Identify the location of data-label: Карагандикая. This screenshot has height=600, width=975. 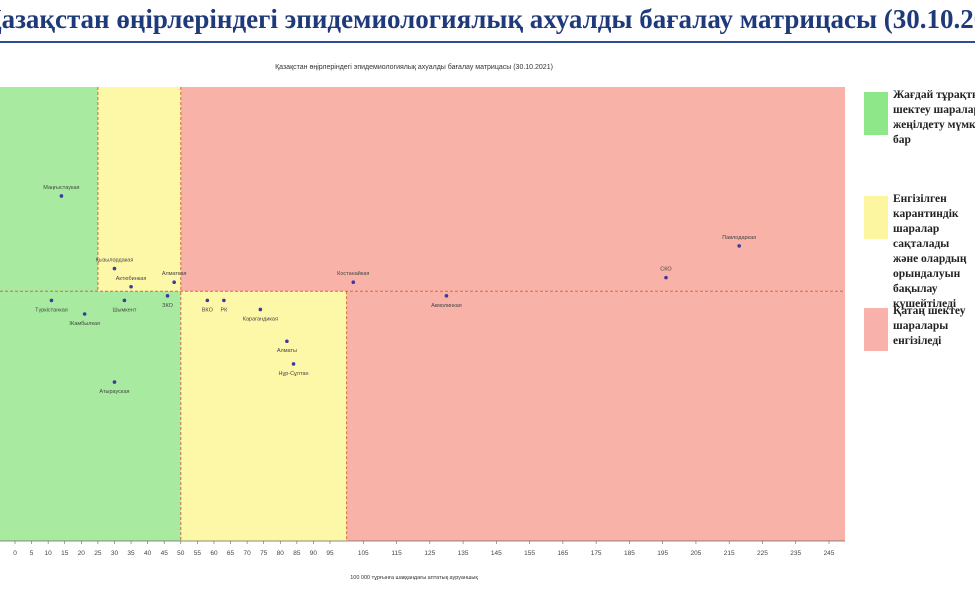
(260, 319).